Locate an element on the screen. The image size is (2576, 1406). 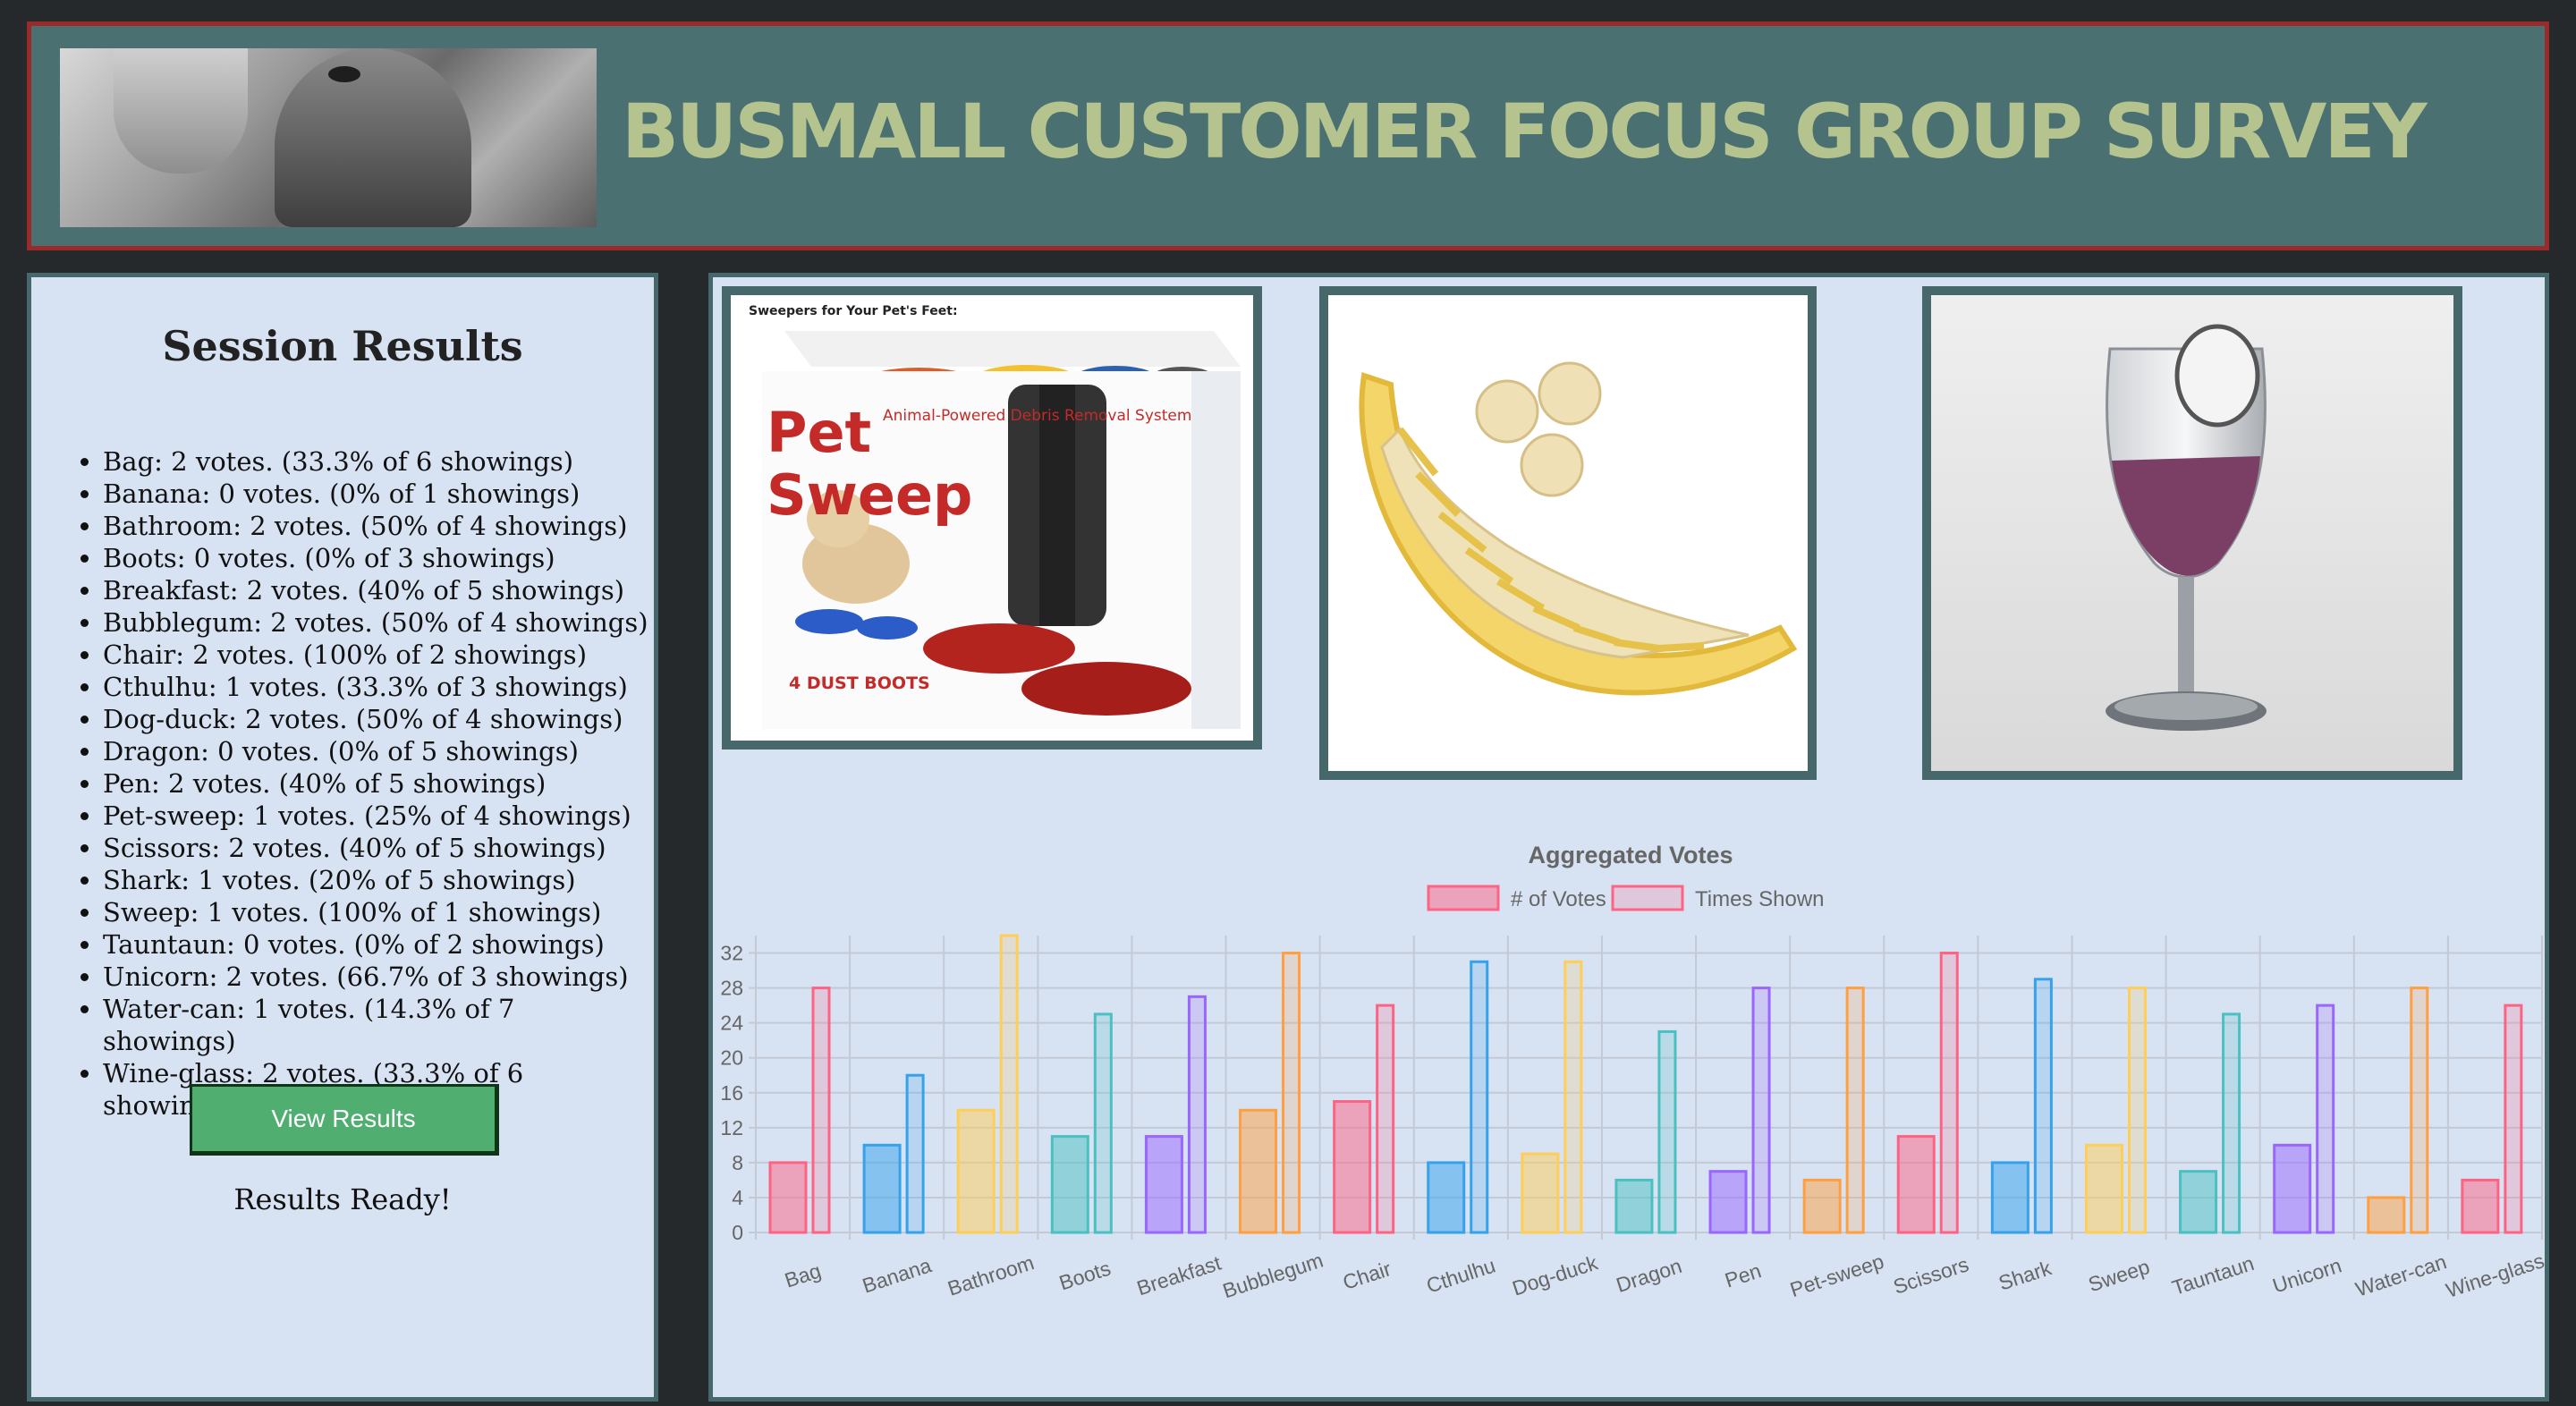
box-tagline: Animal-Powered Debris Removal System is located at coordinates (1037, 416).